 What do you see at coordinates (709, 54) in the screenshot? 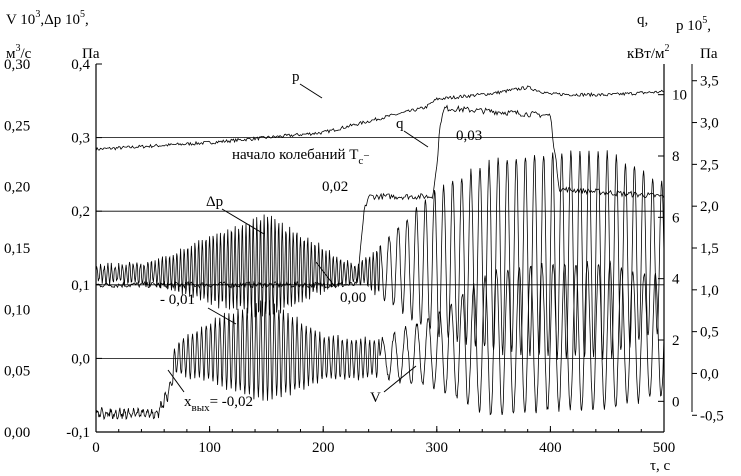
I see `right-outer-axis-unit: Па` at bounding box center [709, 54].